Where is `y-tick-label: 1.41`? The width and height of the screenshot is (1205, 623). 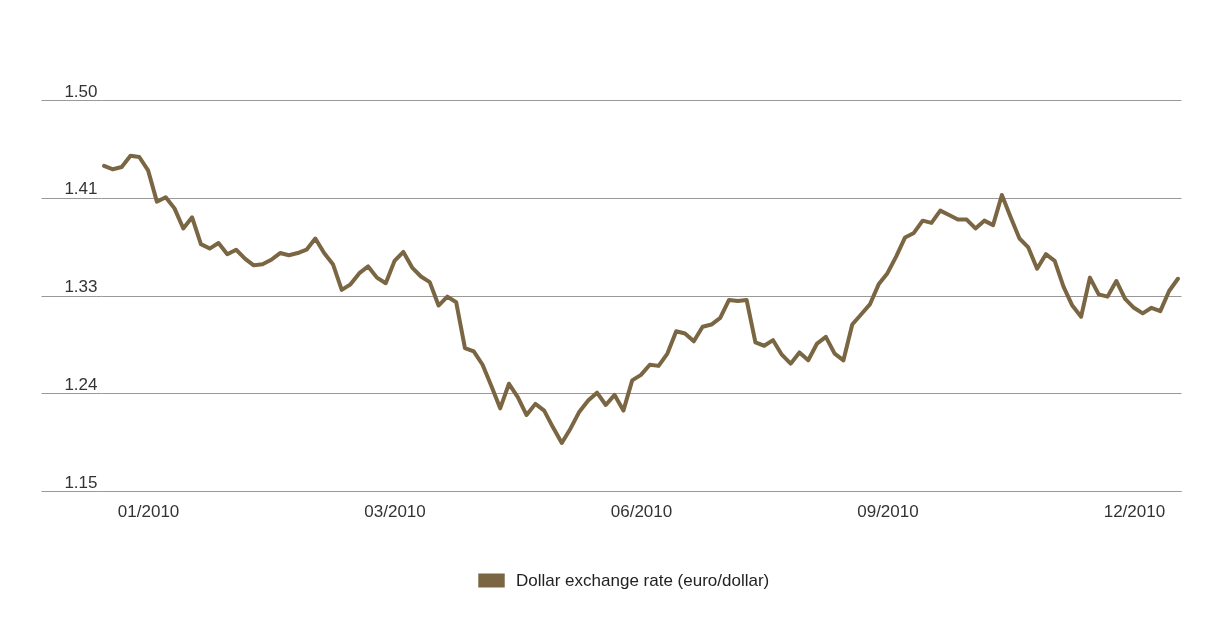
y-tick-label: 1.41 is located at coordinates (81, 189).